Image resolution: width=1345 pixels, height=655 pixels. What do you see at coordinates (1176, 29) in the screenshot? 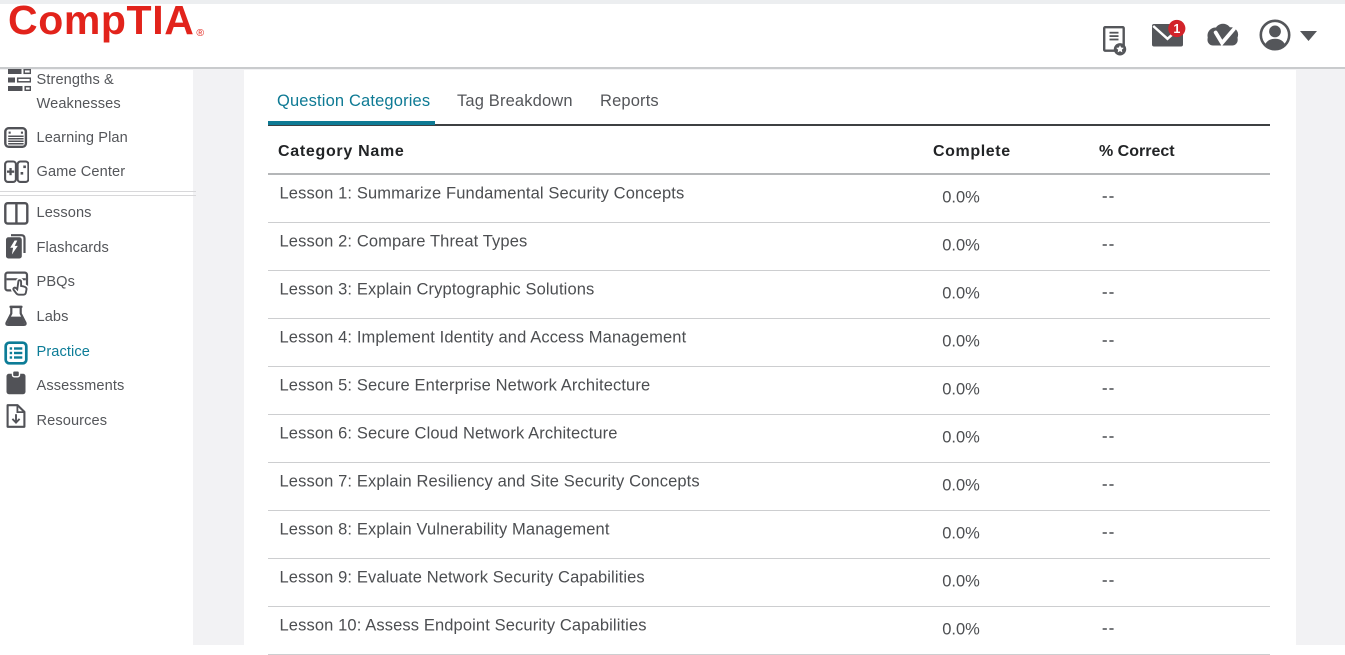
I see `svg-text: 1` at bounding box center [1176, 29].